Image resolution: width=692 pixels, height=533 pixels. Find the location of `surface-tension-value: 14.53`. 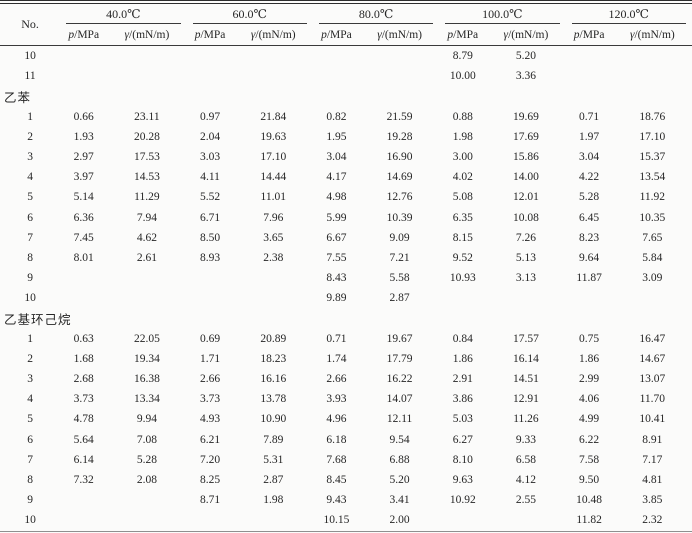

surface-tension-value: 14.53 is located at coordinates (146, 177).